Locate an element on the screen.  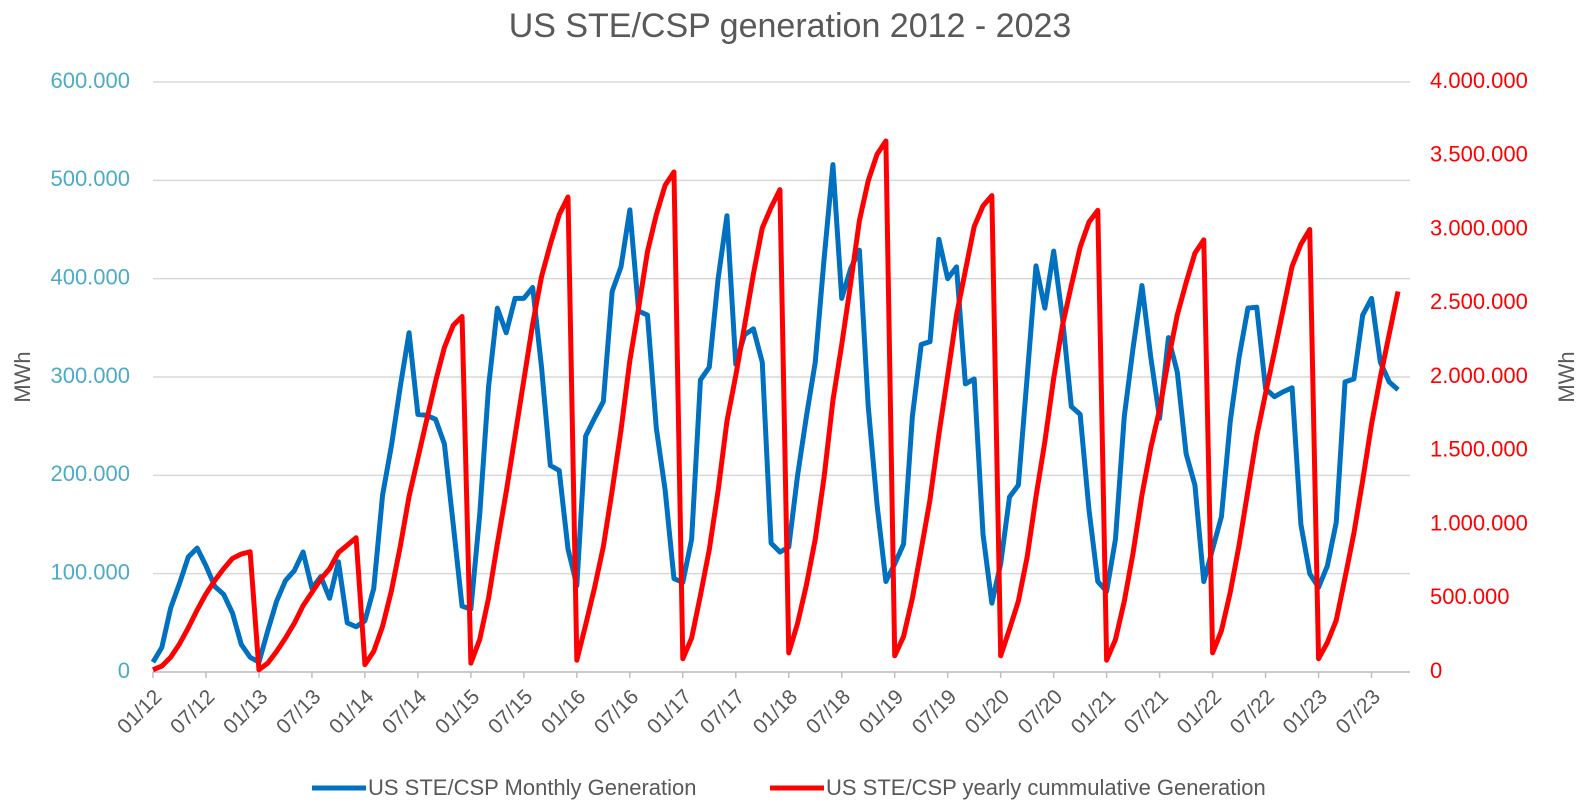
x-tick-label: 01/17 is located at coordinates (669, 711).